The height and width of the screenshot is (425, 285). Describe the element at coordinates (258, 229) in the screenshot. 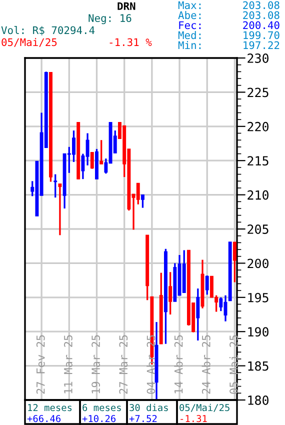

I see `y-tick-label: 205` at that location.